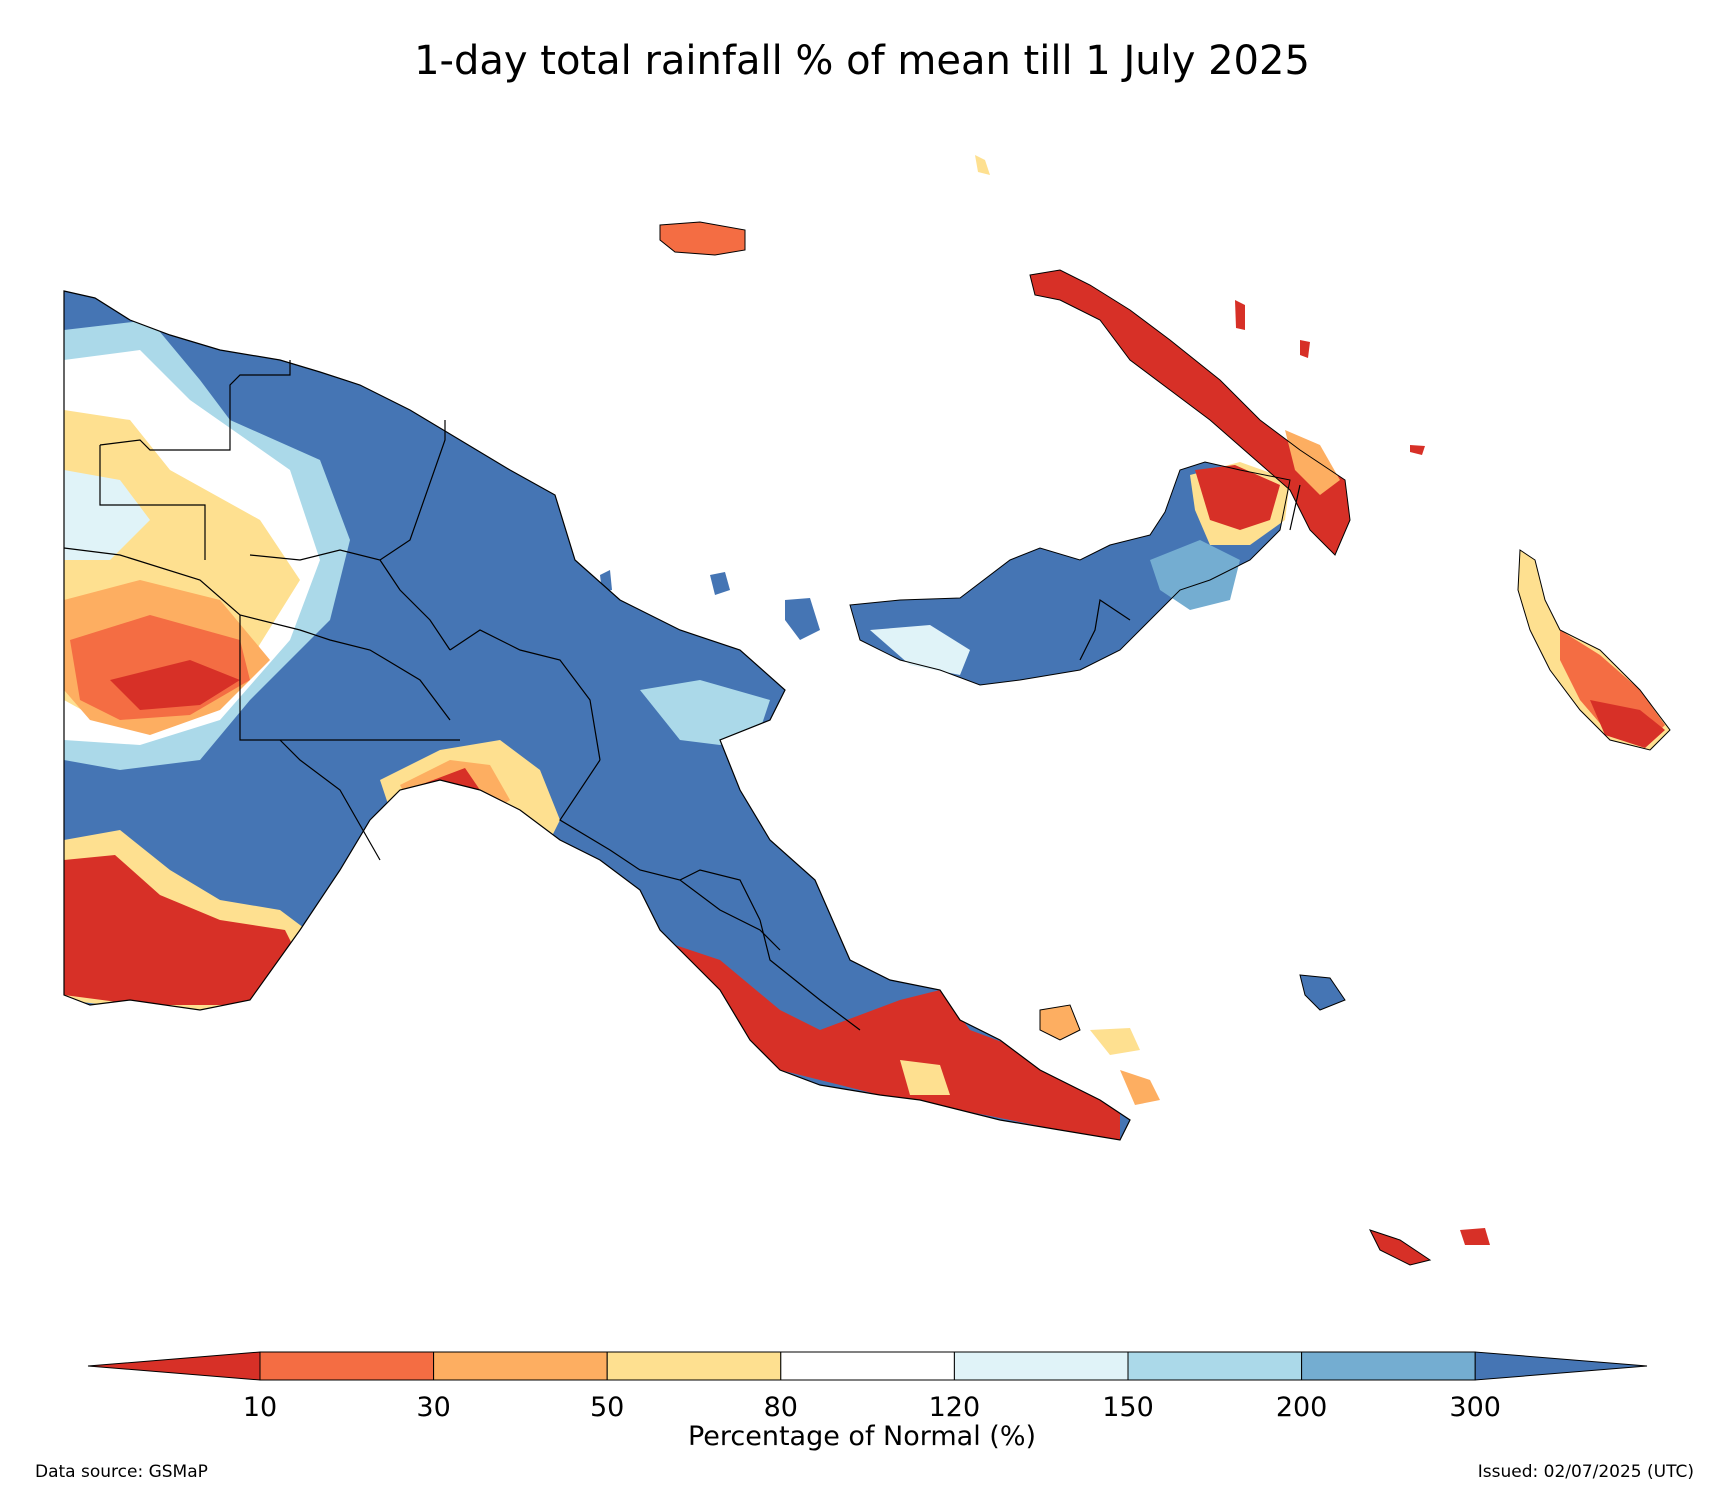  Describe the element at coordinates (702, 238) in the screenshot. I see `manus-island` at that location.